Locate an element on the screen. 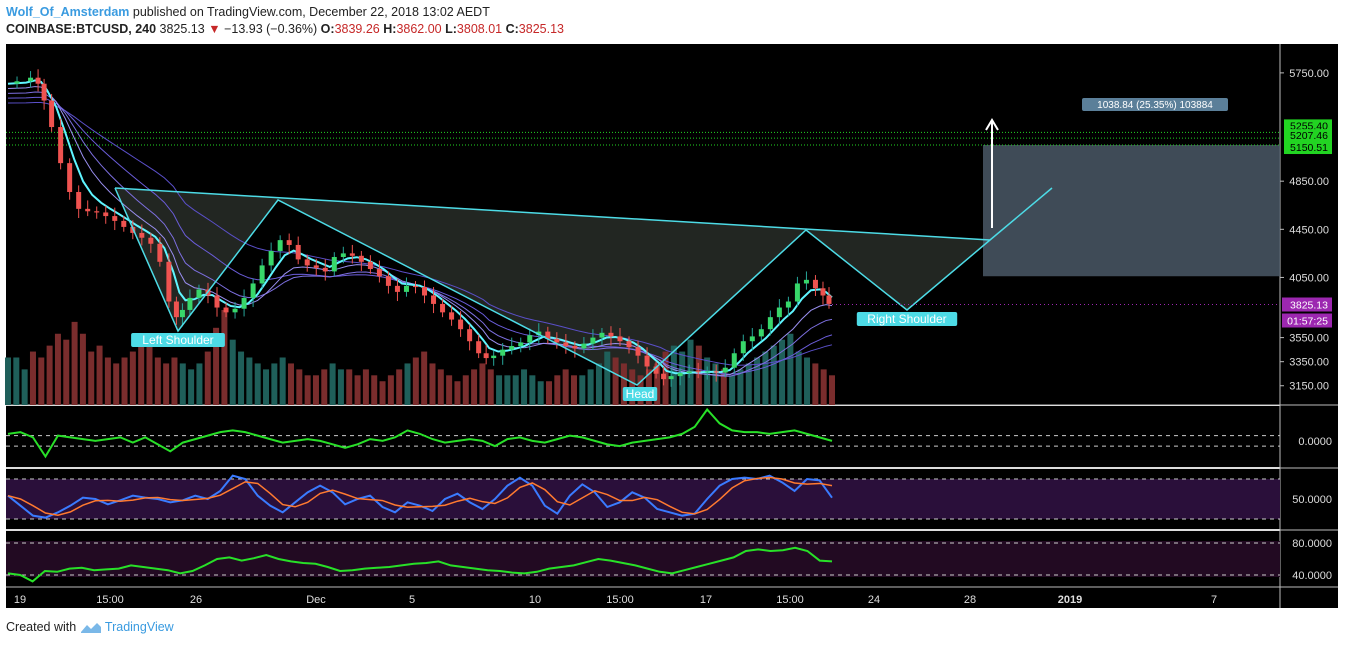 The width and height of the screenshot is (1346, 646). countdown-label: 01:57:25 is located at coordinates (1307, 322).